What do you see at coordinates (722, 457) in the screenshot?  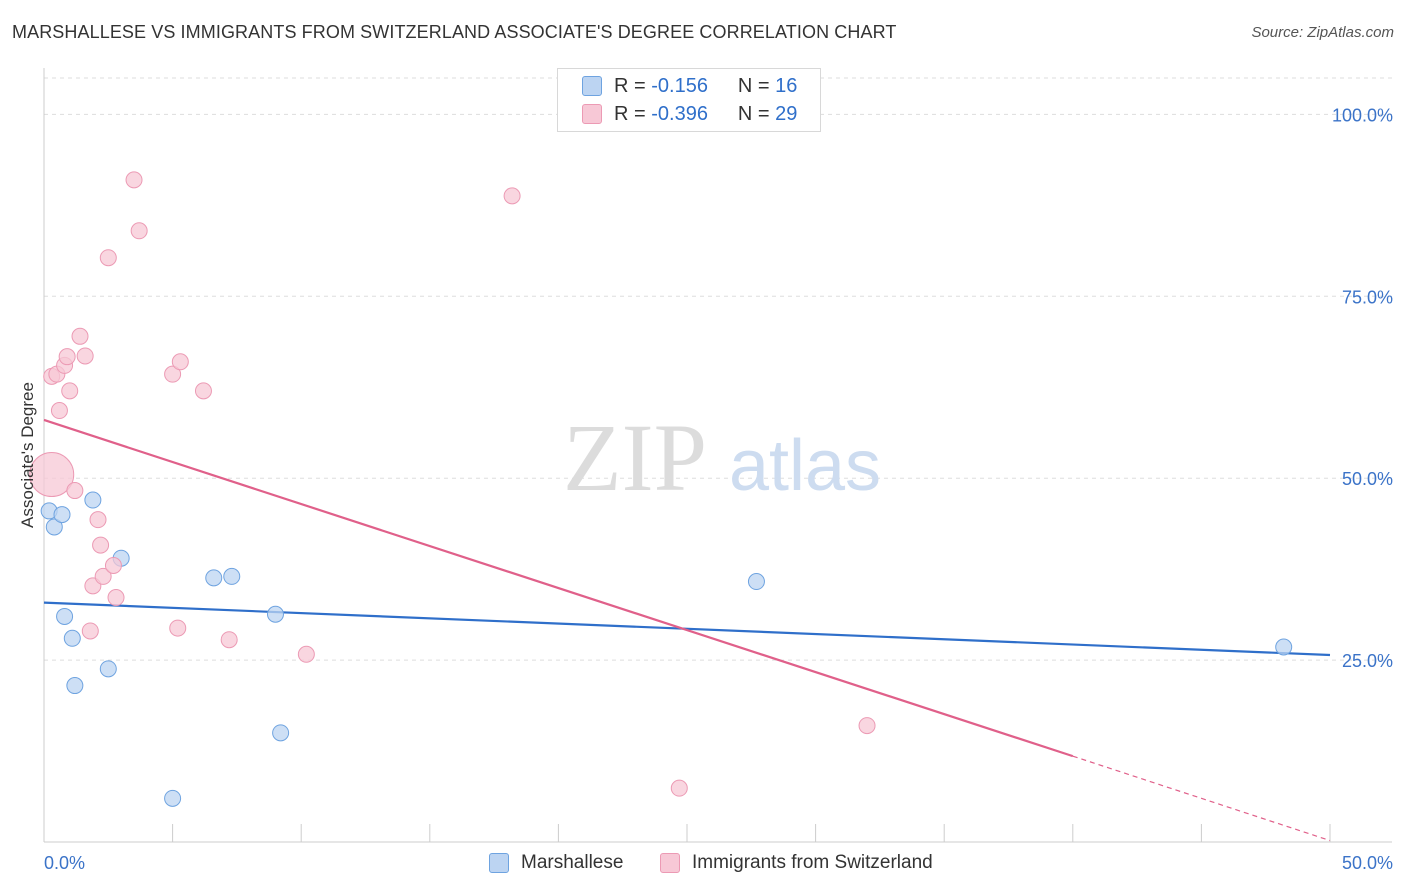 I see `watermark: ZIP atlas` at bounding box center [722, 457].